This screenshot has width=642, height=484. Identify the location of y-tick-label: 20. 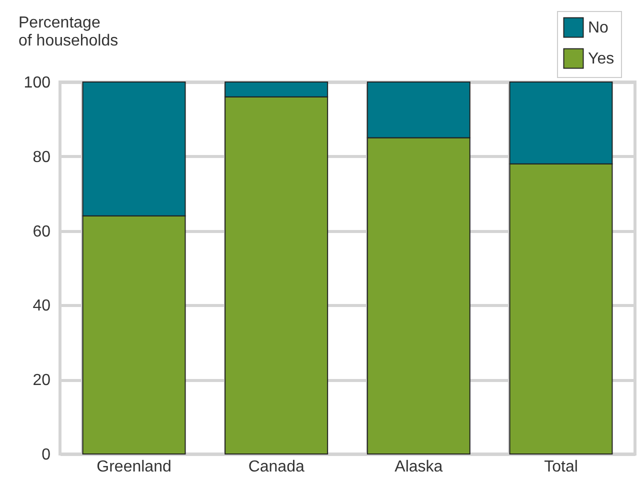
(41, 381).